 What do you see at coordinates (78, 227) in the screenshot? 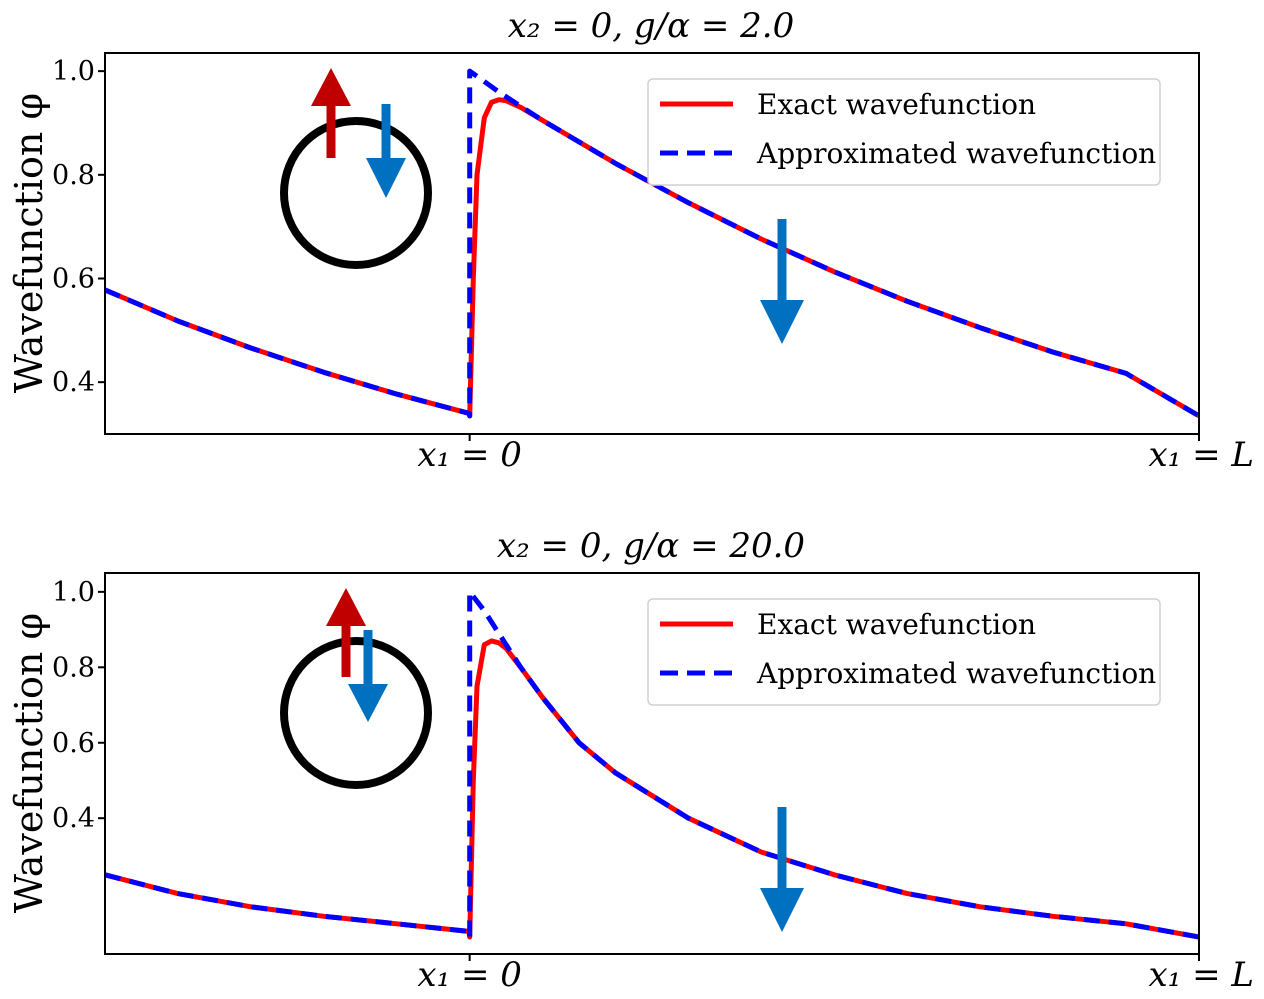
I see `y-ticks-top: 0.4 0.6 0.8 1.0` at bounding box center [78, 227].